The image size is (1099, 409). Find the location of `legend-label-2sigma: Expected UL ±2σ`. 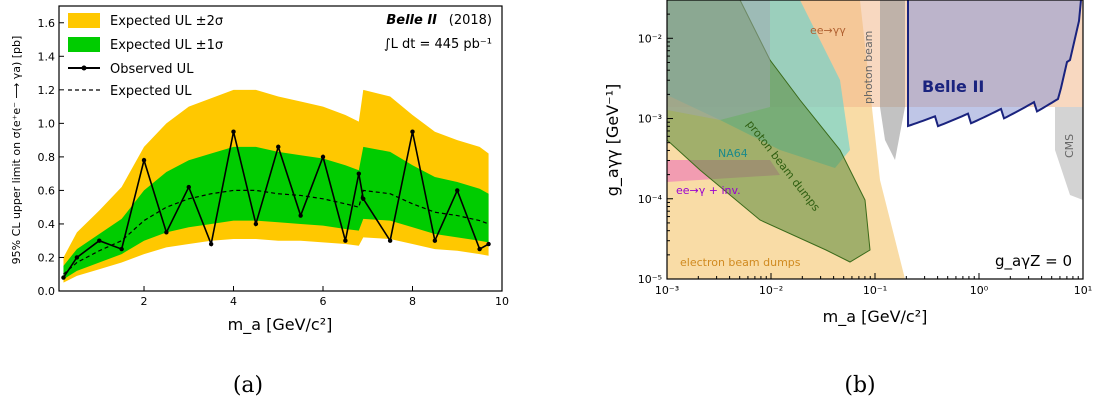

legend-label-2sigma: Expected UL ±2σ is located at coordinates (166, 21).